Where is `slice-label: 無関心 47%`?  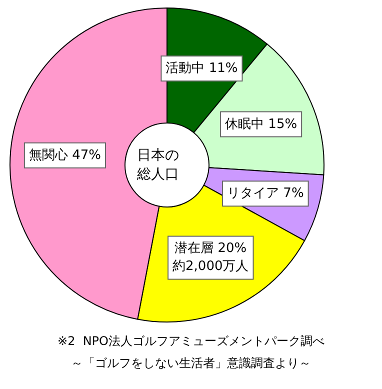 slice-label: 無関心 47% is located at coordinates (64, 154).